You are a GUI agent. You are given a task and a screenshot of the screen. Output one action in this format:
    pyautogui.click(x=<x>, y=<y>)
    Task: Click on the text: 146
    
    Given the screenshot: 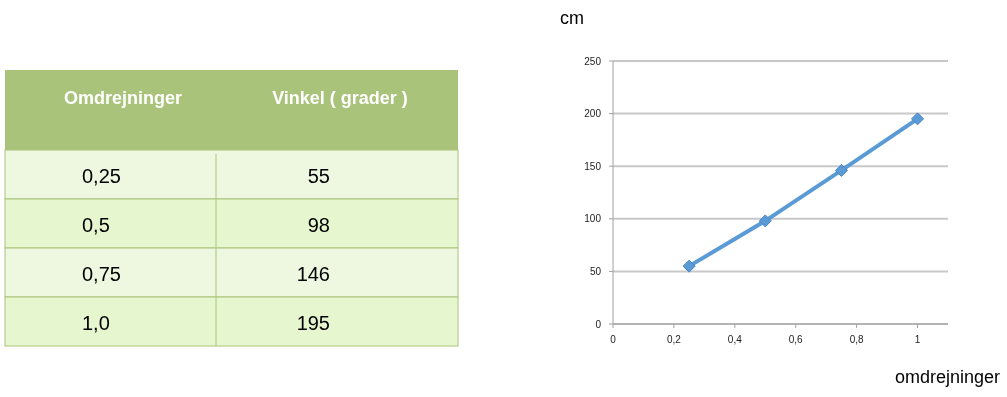 What is the action you would take?
    pyautogui.click(x=313, y=274)
    